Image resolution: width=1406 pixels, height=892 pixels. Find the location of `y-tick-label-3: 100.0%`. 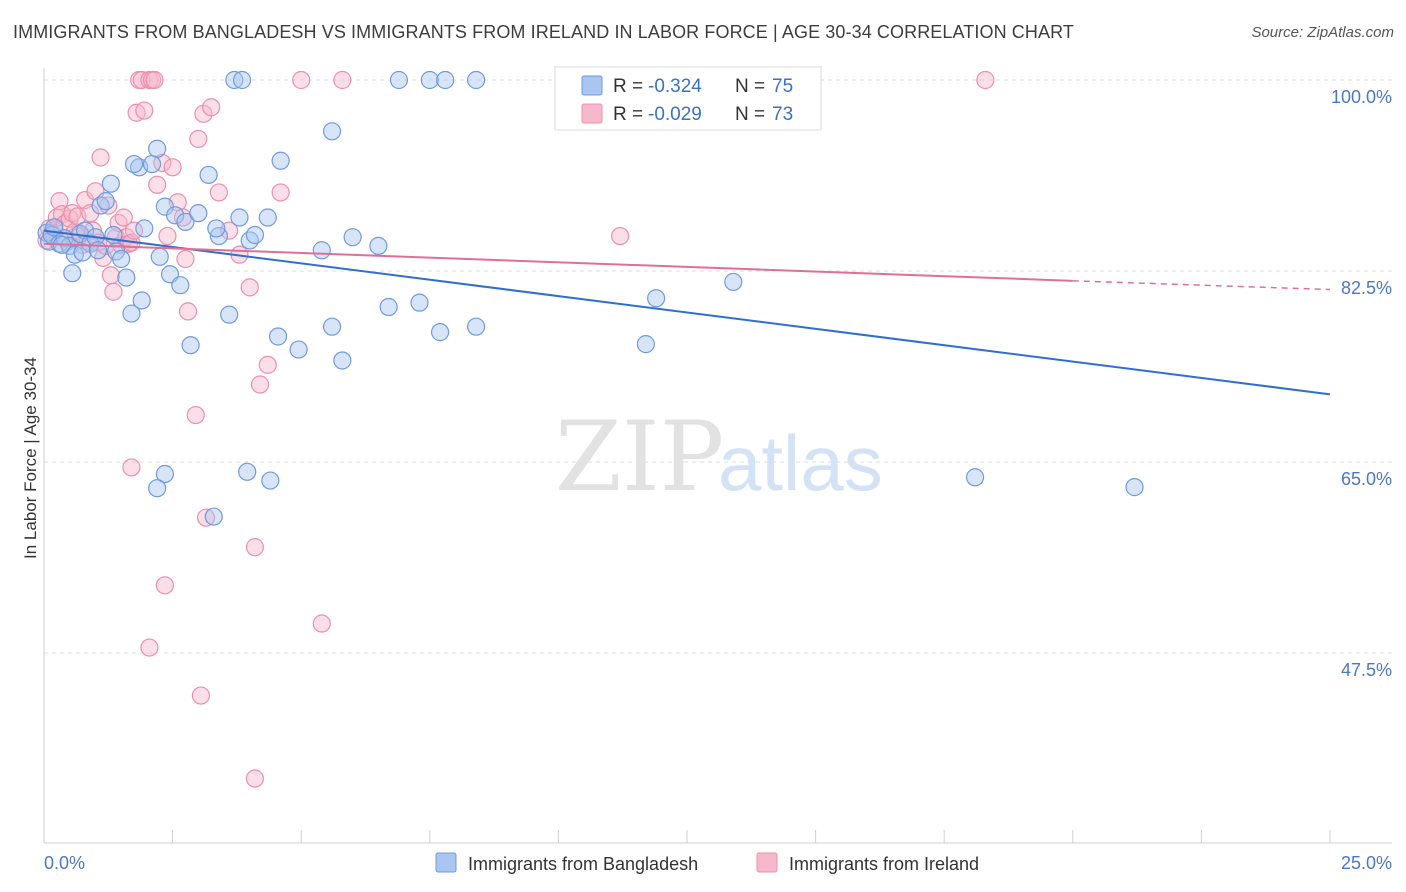

y-tick-label-3: 100.0% is located at coordinates (1361, 97).